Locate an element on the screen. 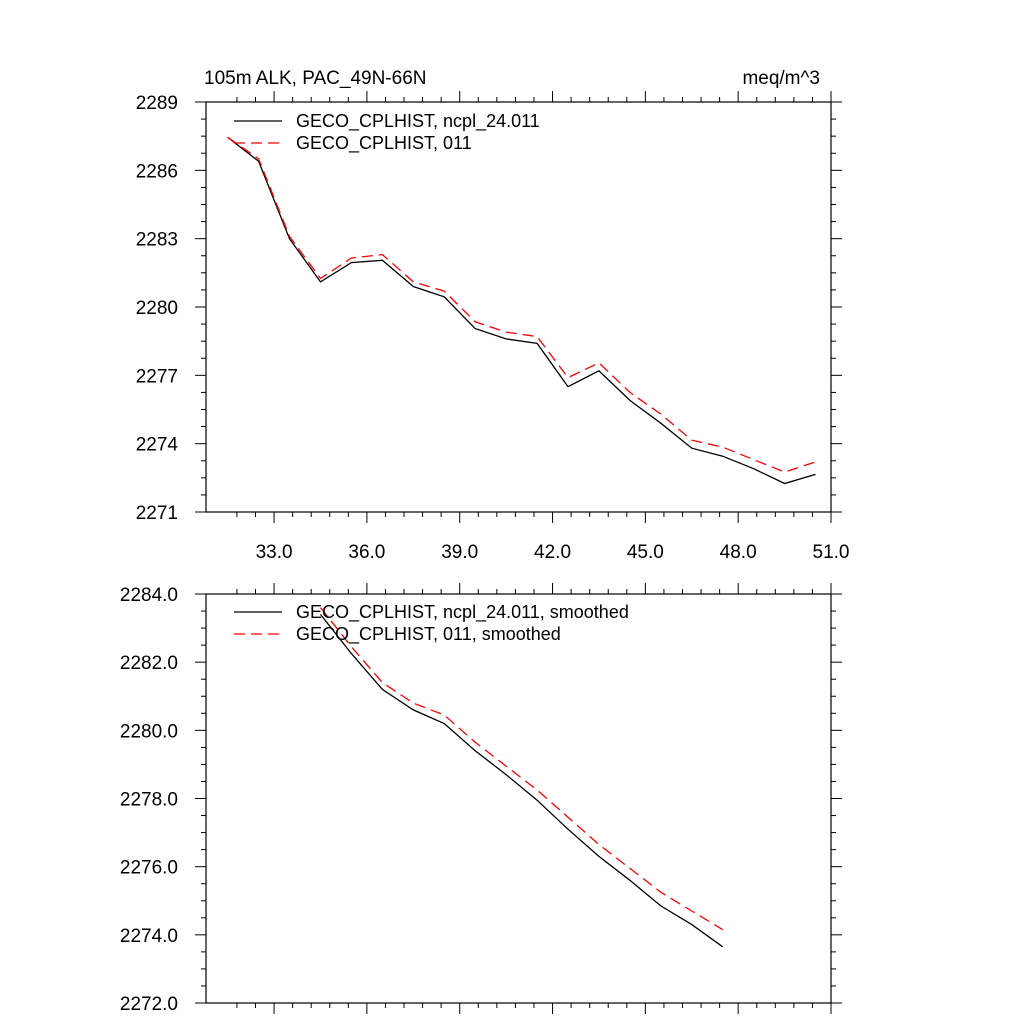 The height and width of the screenshot is (1024, 1024). top-y-tick-label: 2286 is located at coordinates (157, 171).